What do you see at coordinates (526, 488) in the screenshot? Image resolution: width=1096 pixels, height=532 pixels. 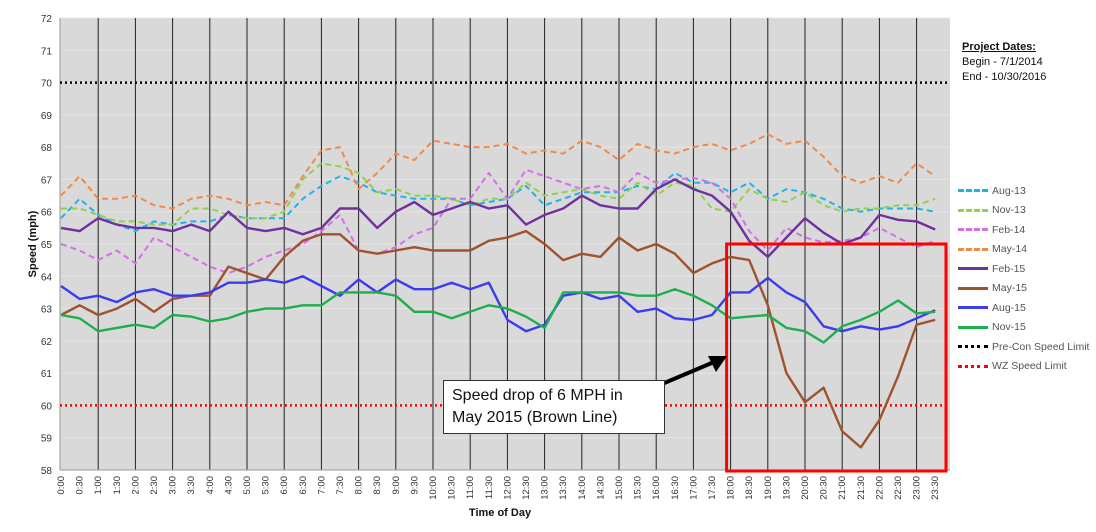 I see `x-tick-label: 12:30` at bounding box center [526, 488].